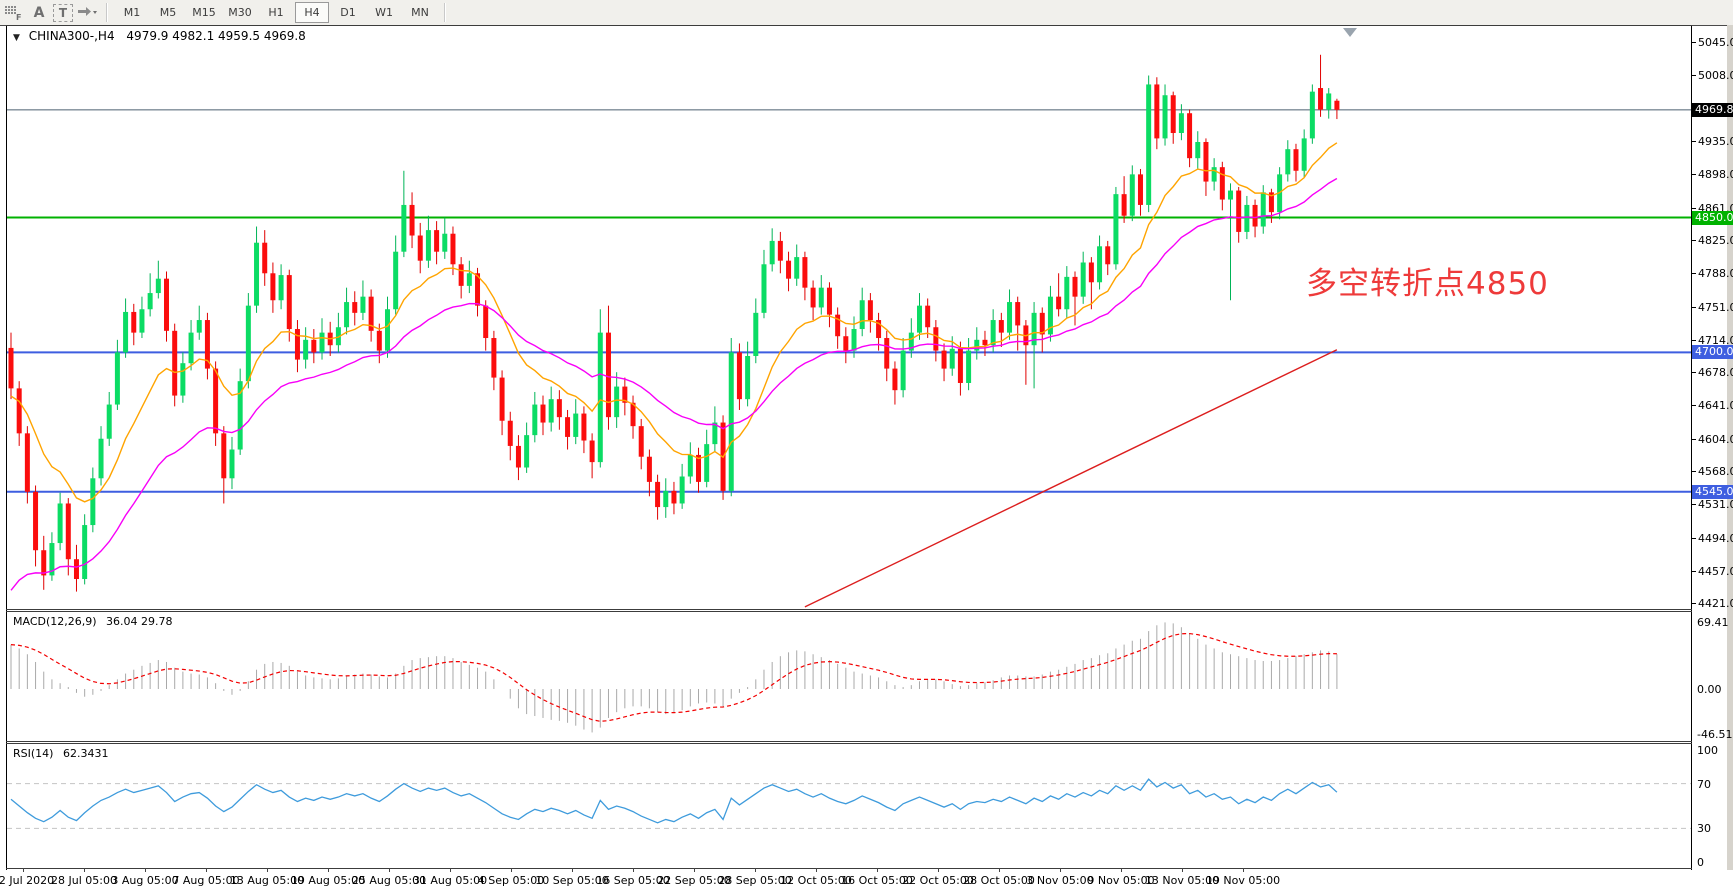  Describe the element at coordinates (1704, 784) in the screenshot. I see `rsi-axis-label: 70` at that location.